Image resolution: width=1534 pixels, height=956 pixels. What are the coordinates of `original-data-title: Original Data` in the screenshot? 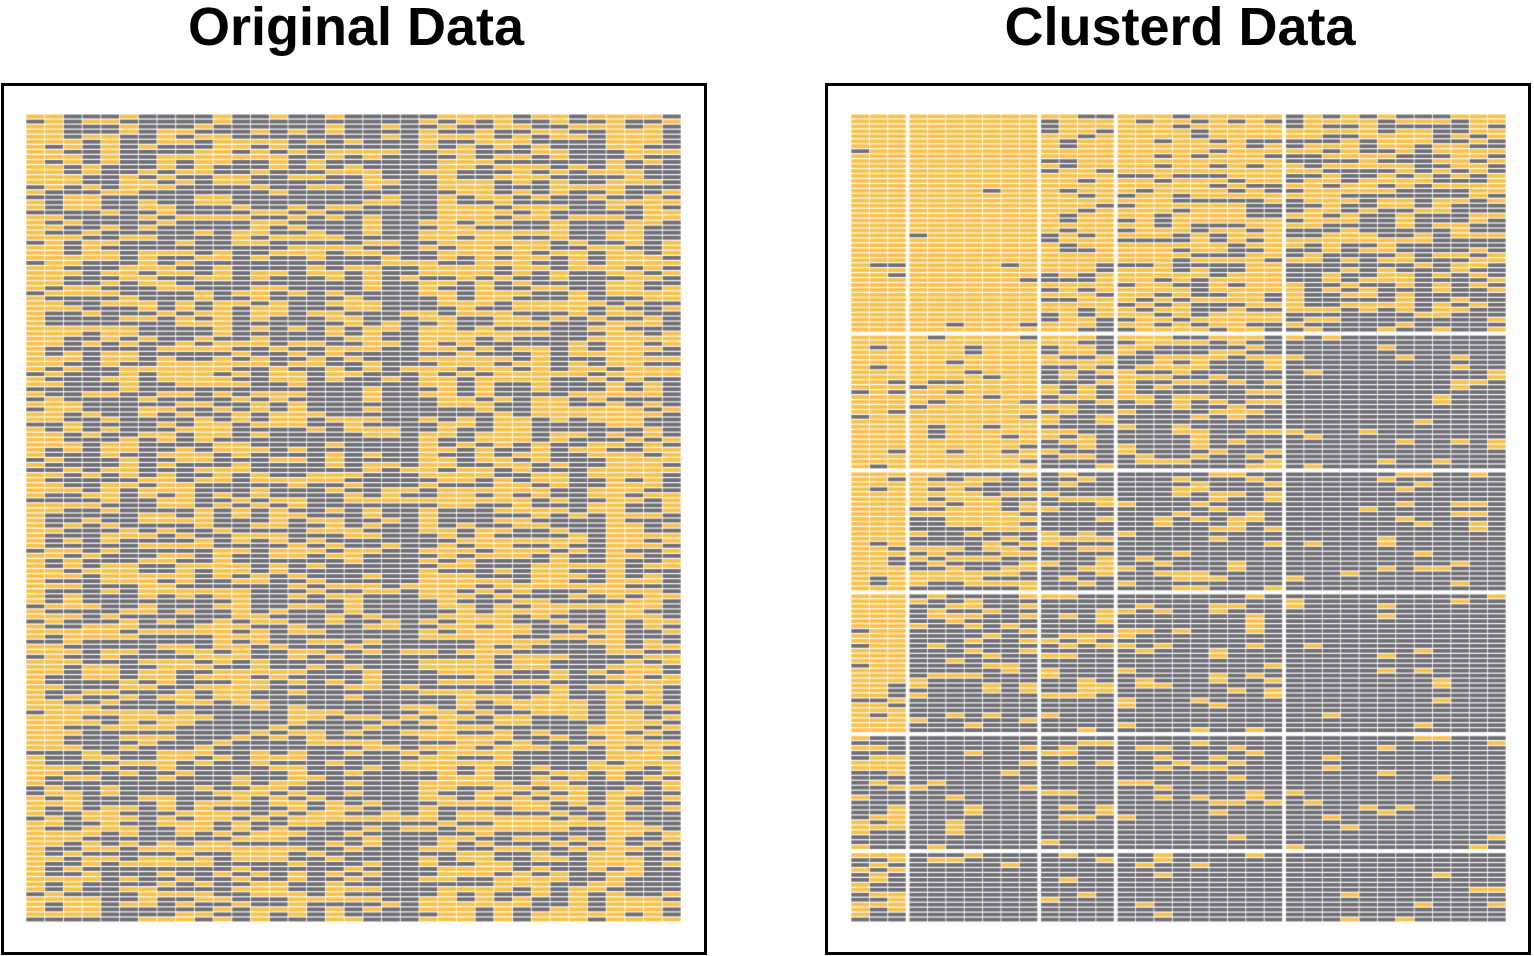 It's located at (356, 28).